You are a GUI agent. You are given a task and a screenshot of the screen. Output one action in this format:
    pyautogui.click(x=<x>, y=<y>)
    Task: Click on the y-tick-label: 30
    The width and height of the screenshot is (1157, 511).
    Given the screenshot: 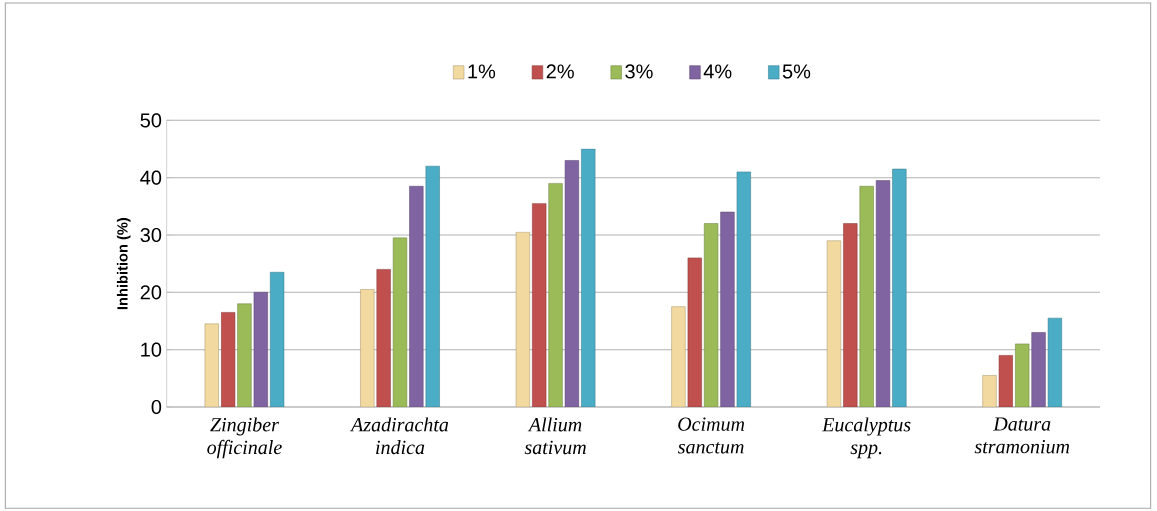 What is the action you would take?
    pyautogui.click(x=151, y=235)
    